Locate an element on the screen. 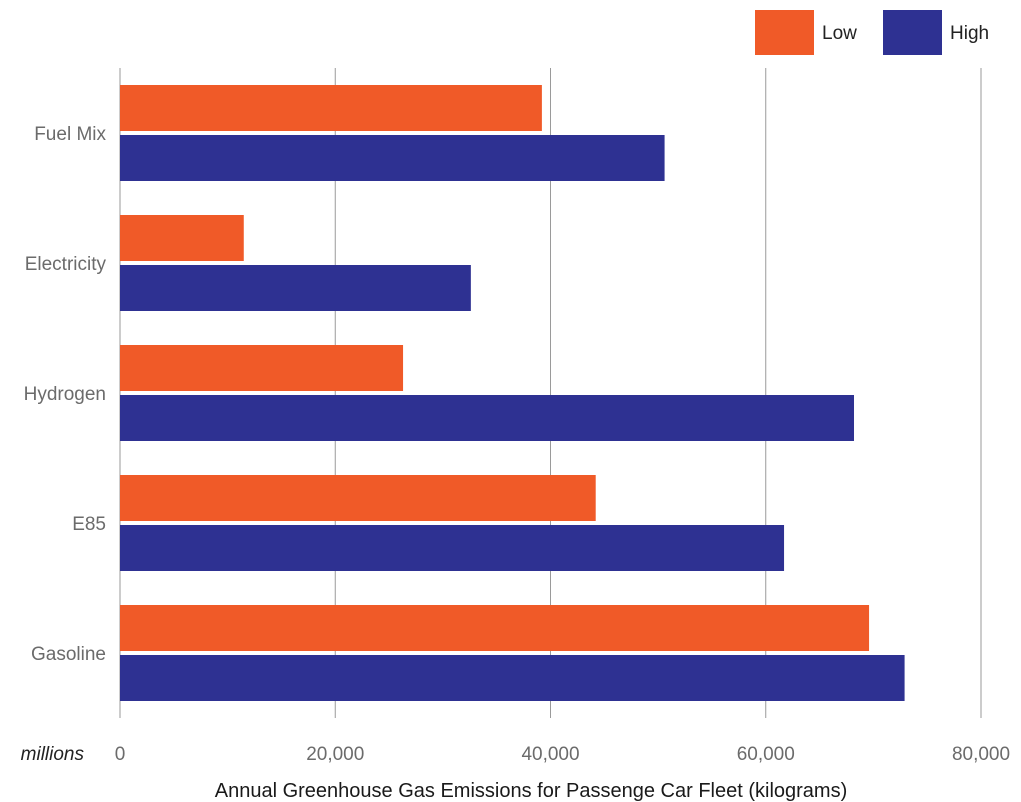 The height and width of the screenshot is (802, 1021). bar-high-fuel-mix is located at coordinates (392, 158).